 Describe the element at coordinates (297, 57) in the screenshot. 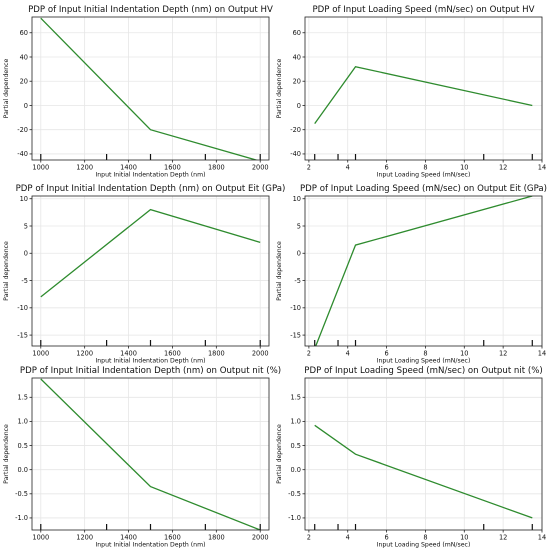

I see `y-tick-label: 40` at that location.